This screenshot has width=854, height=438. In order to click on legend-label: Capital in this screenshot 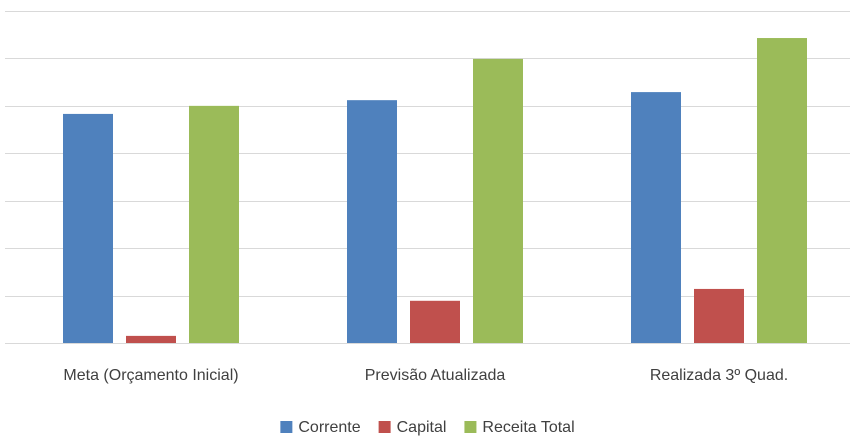, I will do `click(422, 427)`.